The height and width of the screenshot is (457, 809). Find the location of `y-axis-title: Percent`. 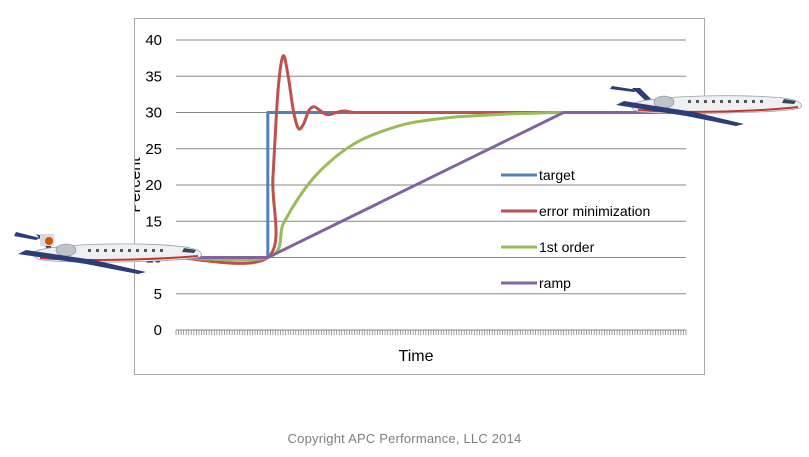

y-axis-title: Percent is located at coordinates (139, 185).